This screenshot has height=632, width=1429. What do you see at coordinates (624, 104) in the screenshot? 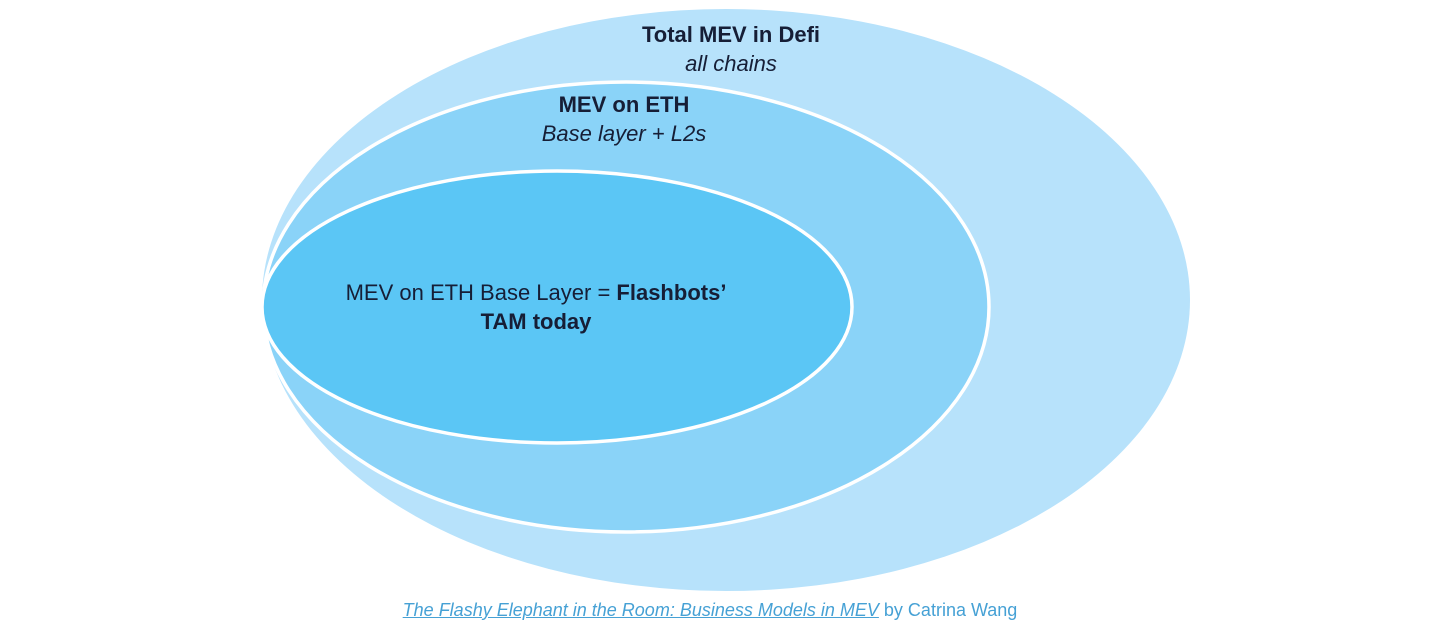
I see `label-mev-on-eth-title: MEV on ETH` at bounding box center [624, 104].